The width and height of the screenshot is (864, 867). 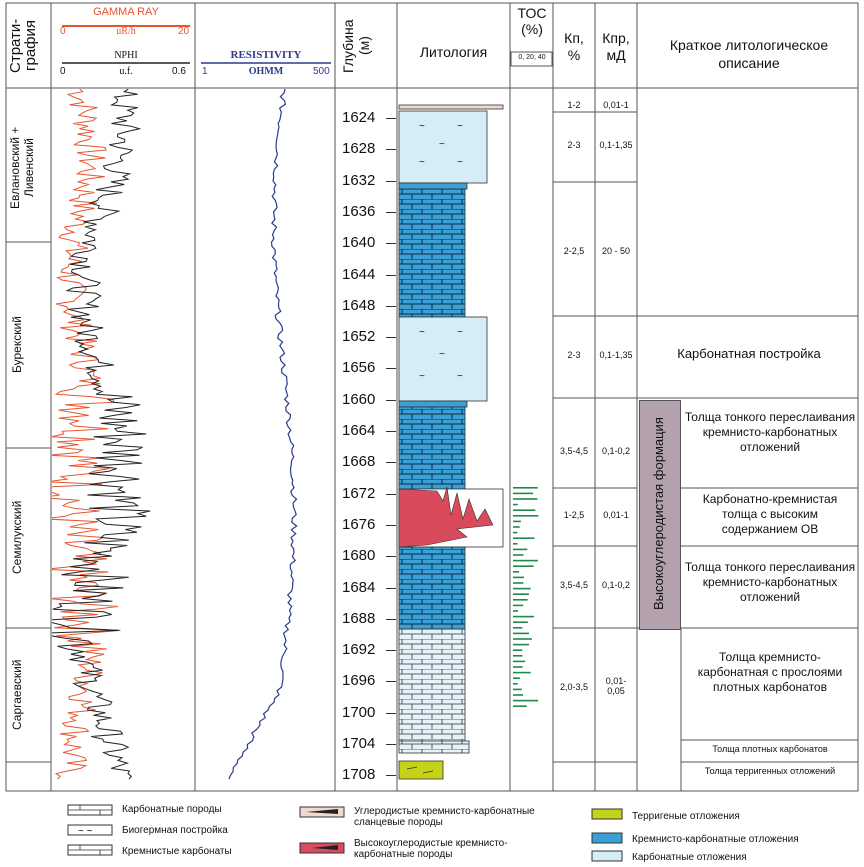 What do you see at coordinates (359, 743) in the screenshot?
I see `depth-tick-label: 1704` at bounding box center [359, 743].